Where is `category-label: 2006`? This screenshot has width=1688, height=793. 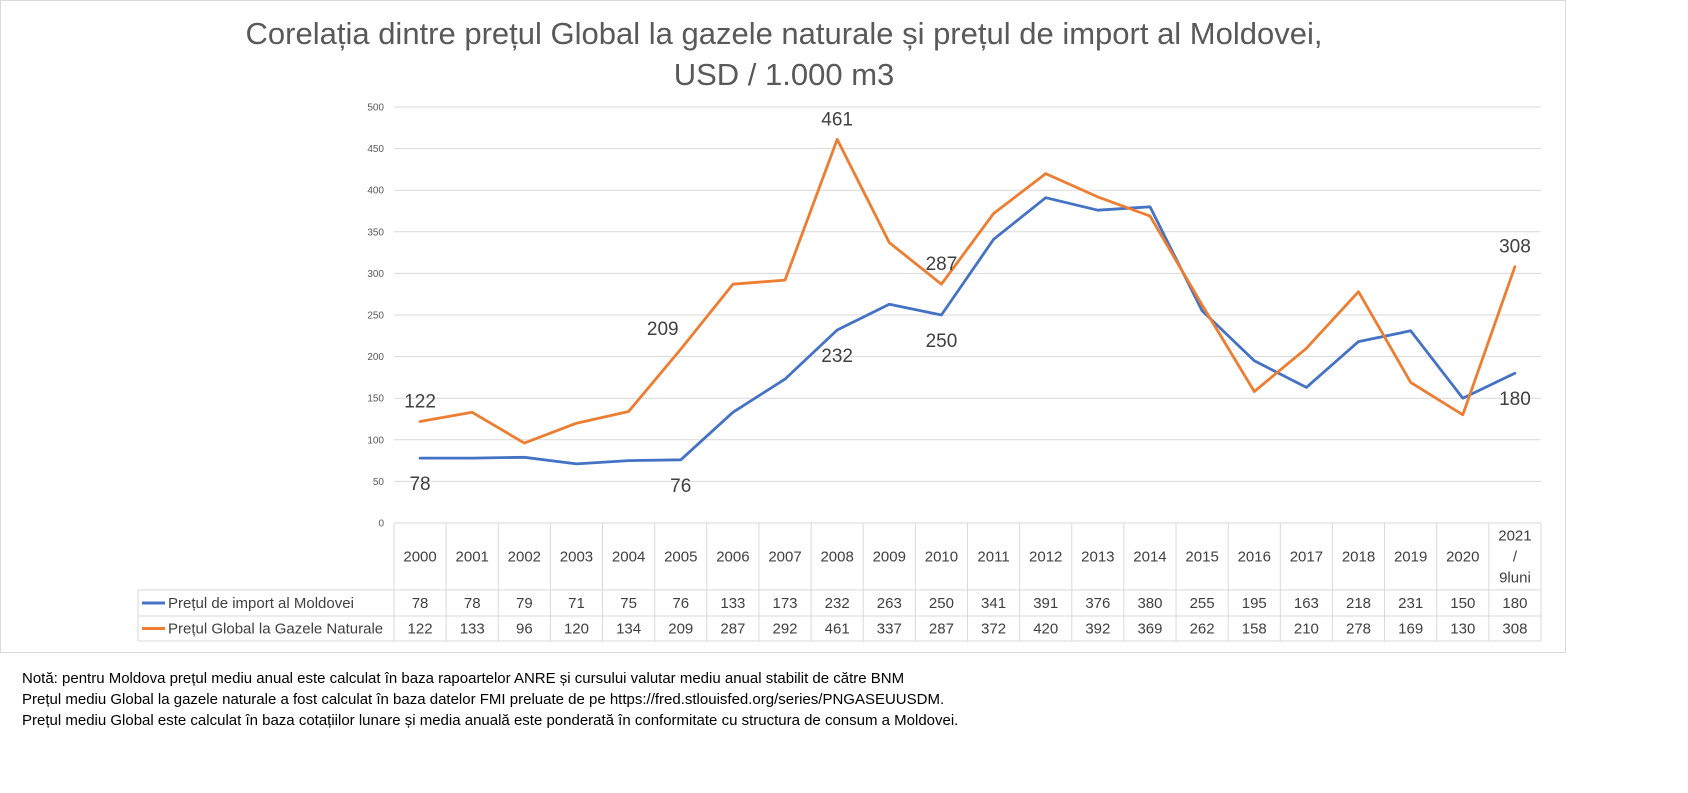
category-label: 2006 is located at coordinates (732, 557).